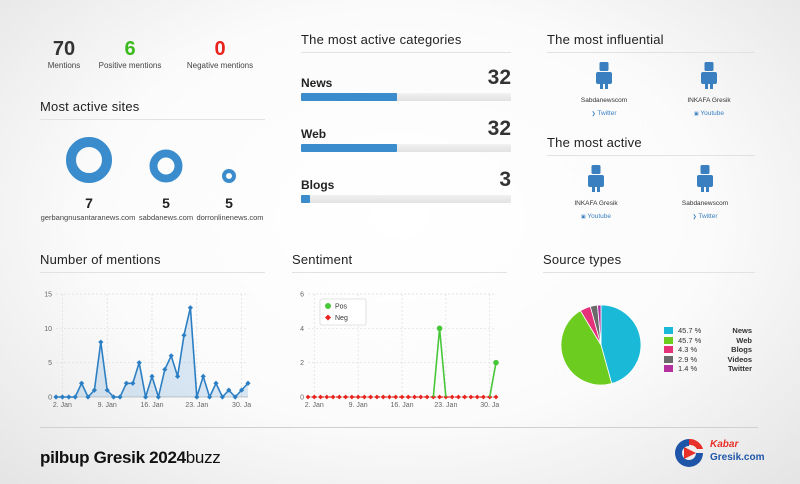 The height and width of the screenshot is (484, 800). I want to click on categories-heading: The most active categories, so click(381, 39).